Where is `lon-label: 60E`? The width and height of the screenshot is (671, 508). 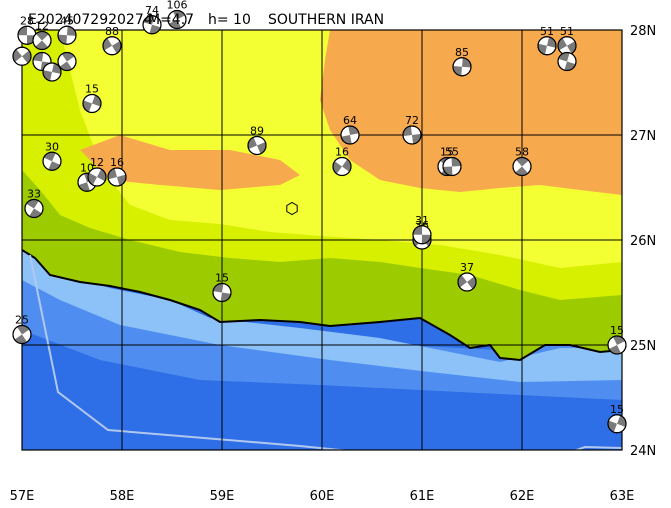
lon-label: 60E is located at coordinates (322, 496).